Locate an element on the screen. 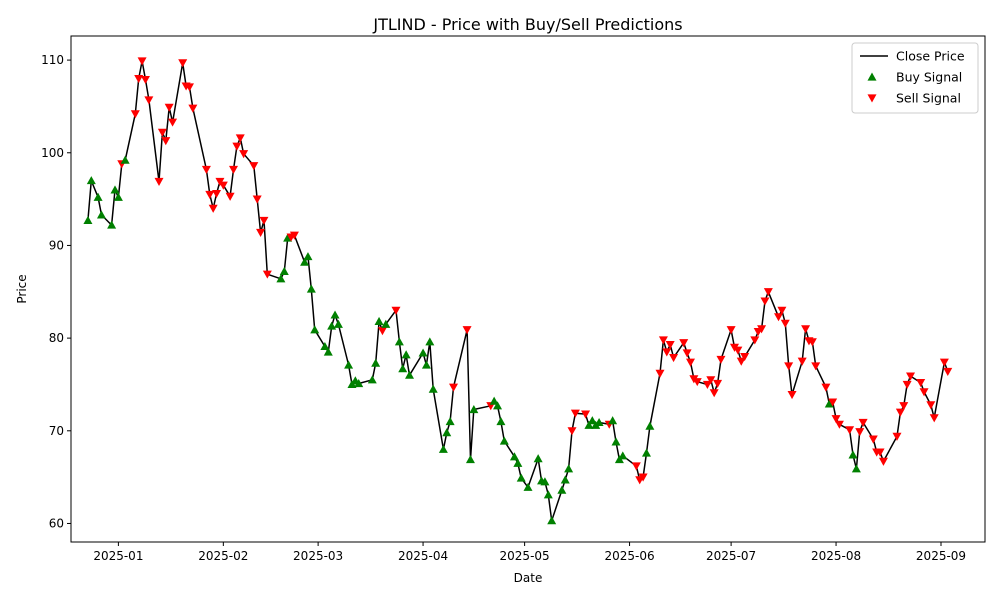 This screenshot has height=604, width=1000. x-tick-label: 2025-06 is located at coordinates (629, 556).